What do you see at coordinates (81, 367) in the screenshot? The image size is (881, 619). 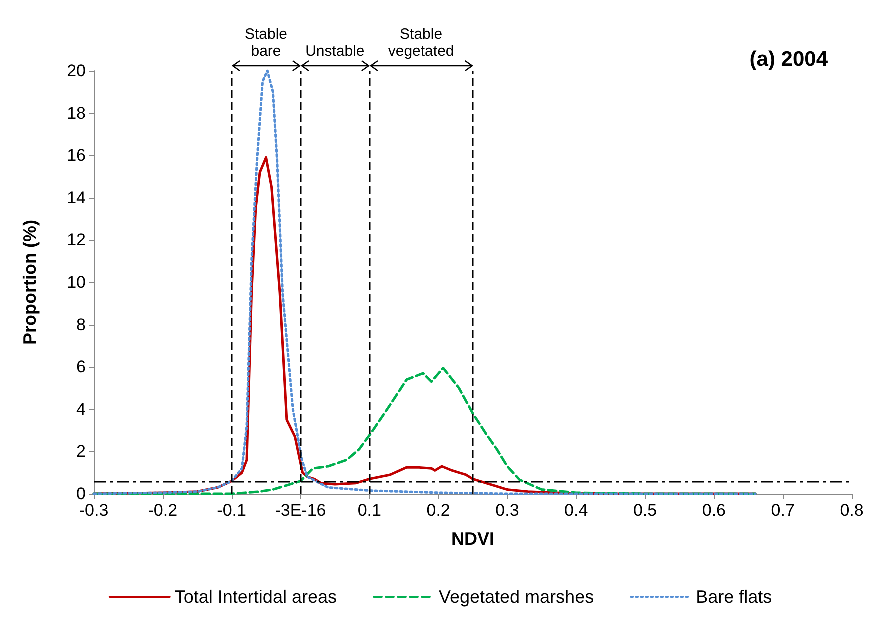 I see `y-tick-label: 6` at bounding box center [81, 367].